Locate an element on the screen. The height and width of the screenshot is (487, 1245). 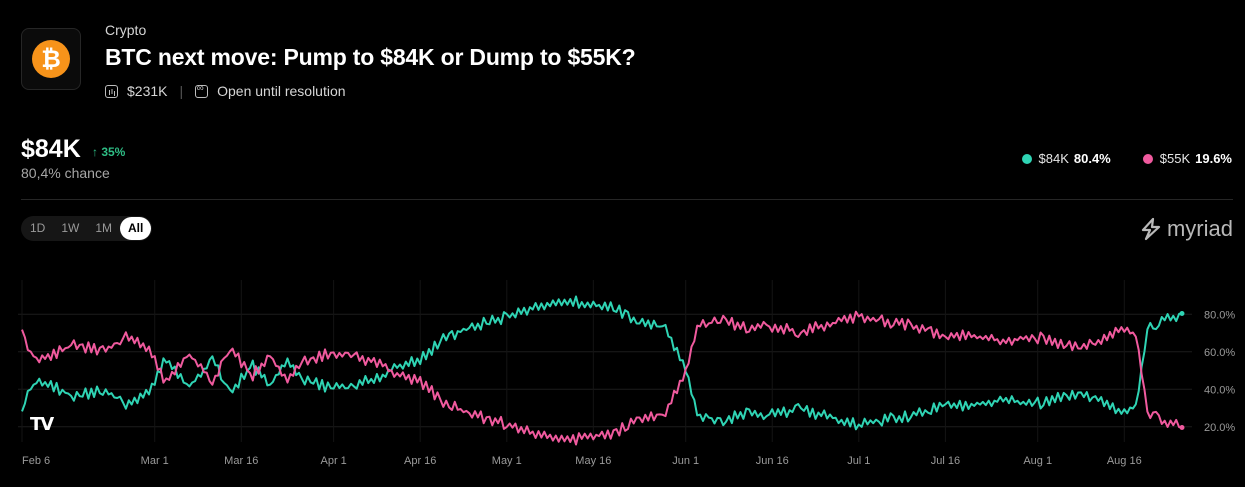
myriad-brand: myriad is located at coordinates (1186, 229).